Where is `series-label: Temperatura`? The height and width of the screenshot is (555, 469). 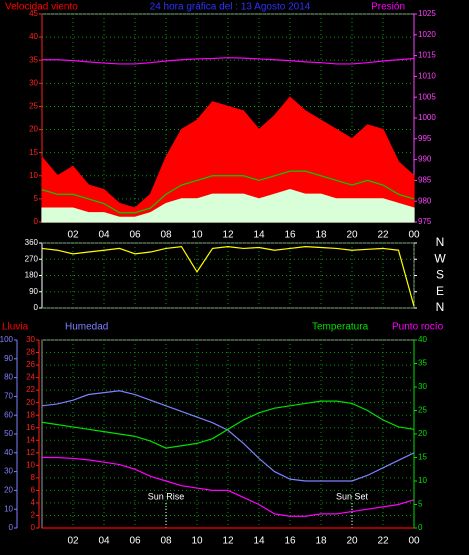 series-label: Temperatura is located at coordinates (340, 327).